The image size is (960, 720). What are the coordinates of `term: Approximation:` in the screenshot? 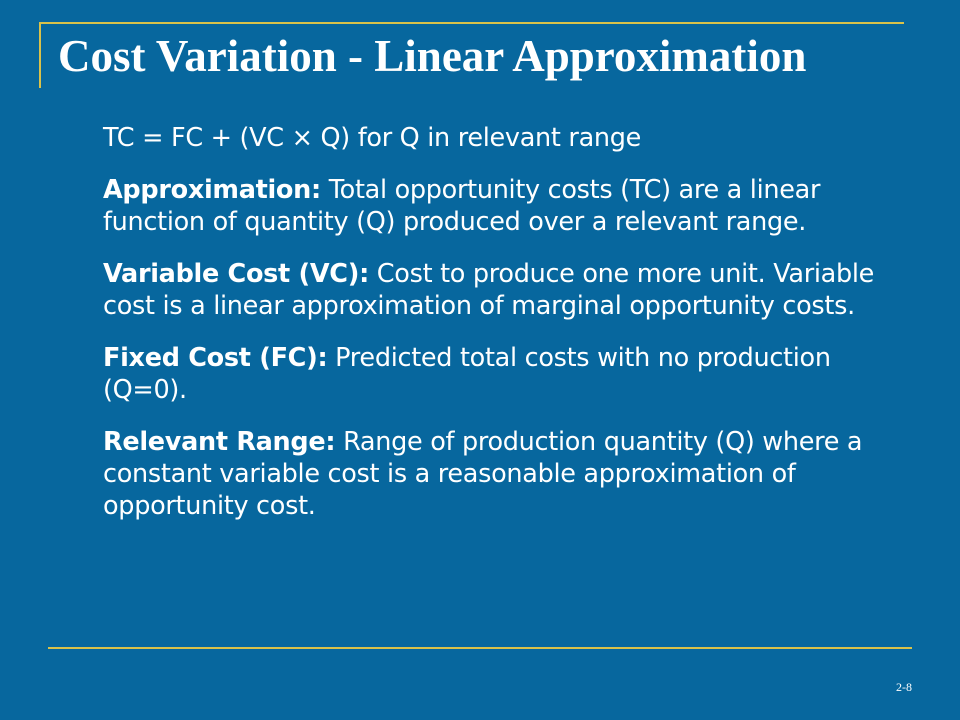 It's located at (212, 190).